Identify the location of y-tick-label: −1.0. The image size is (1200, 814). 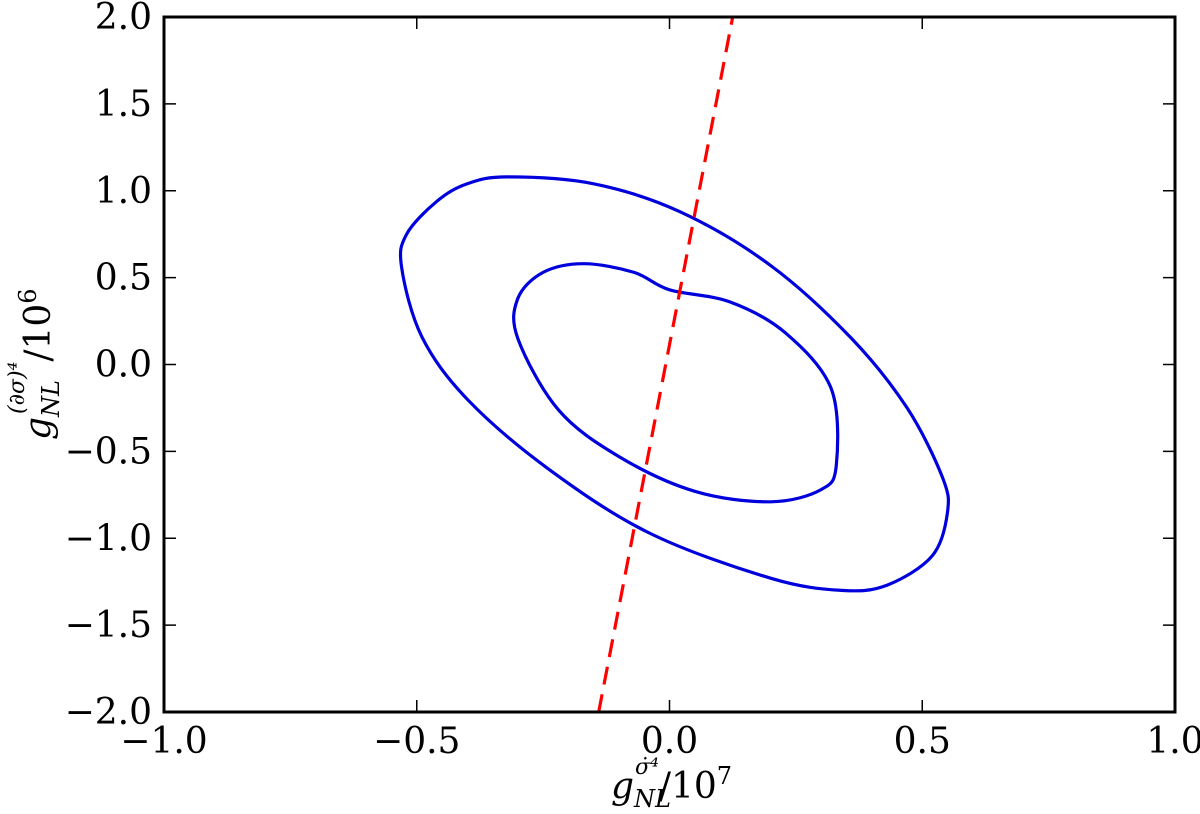
(108, 538).